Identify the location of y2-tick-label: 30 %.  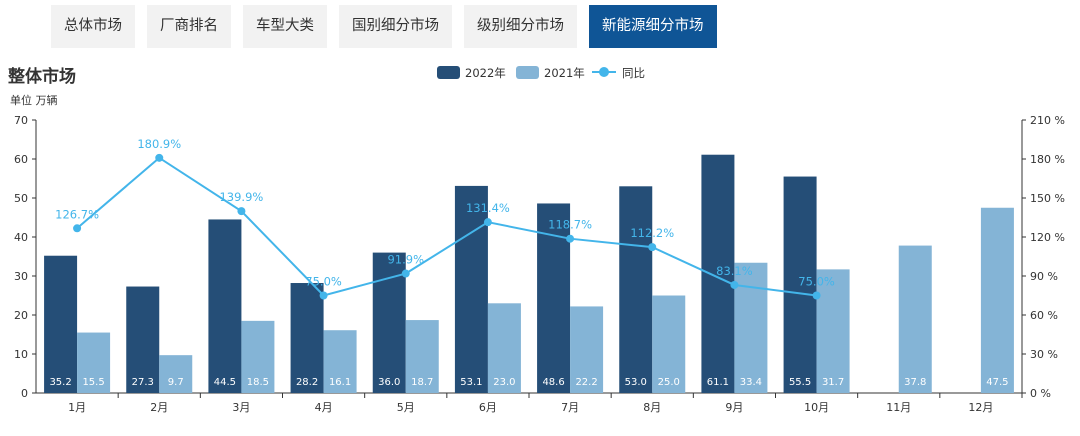
(1044, 354).